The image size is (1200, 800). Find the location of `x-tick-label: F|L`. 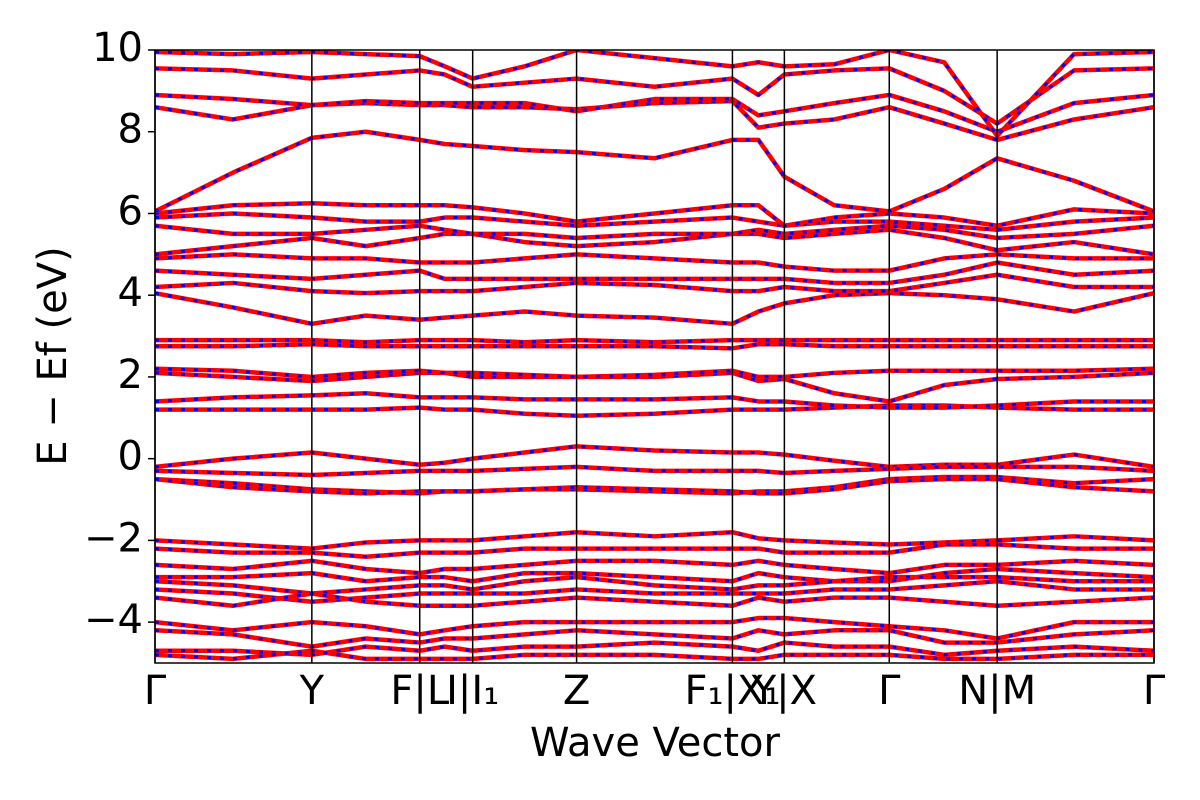

x-tick-label: F|L is located at coordinates (419, 691).